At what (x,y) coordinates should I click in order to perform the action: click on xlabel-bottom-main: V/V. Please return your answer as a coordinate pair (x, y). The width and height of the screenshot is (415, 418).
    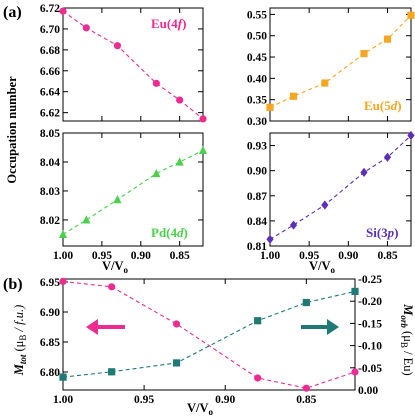
    Looking at the image, I should click on (198, 408).